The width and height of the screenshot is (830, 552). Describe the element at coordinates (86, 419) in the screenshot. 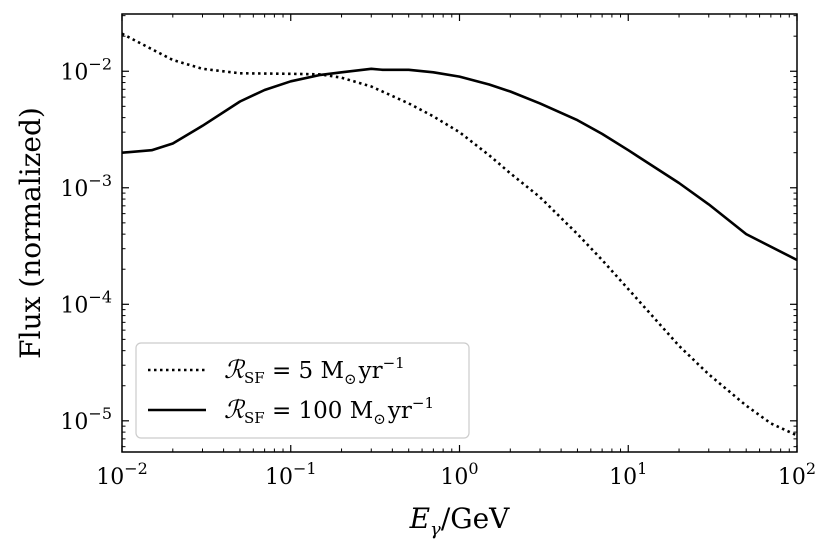

I see `y-tick-label: 10⁻⁵` at that location.